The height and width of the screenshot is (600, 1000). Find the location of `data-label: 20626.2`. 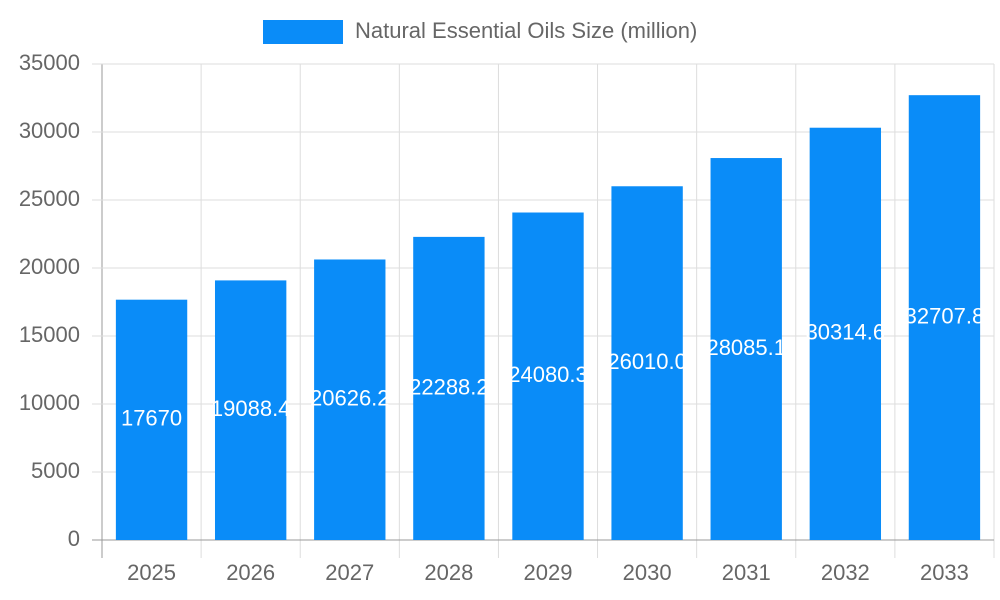

data-label: 20626.2 is located at coordinates (350, 398).